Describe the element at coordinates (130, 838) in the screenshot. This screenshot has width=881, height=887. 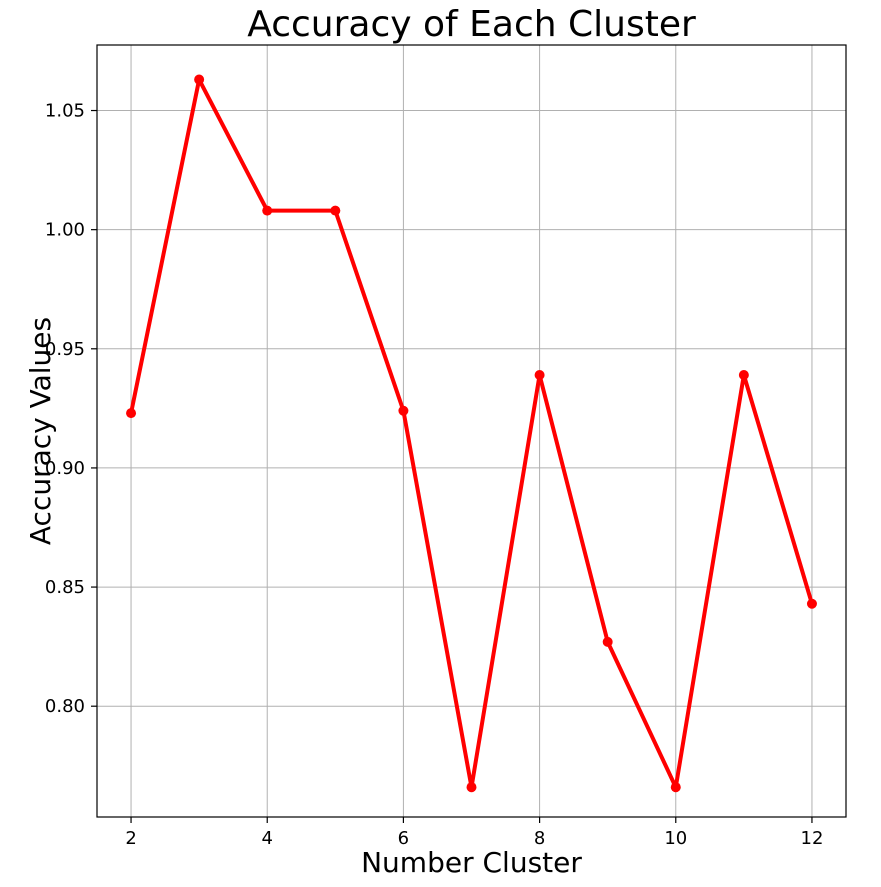
I see `x-tick-label: 2` at that location.